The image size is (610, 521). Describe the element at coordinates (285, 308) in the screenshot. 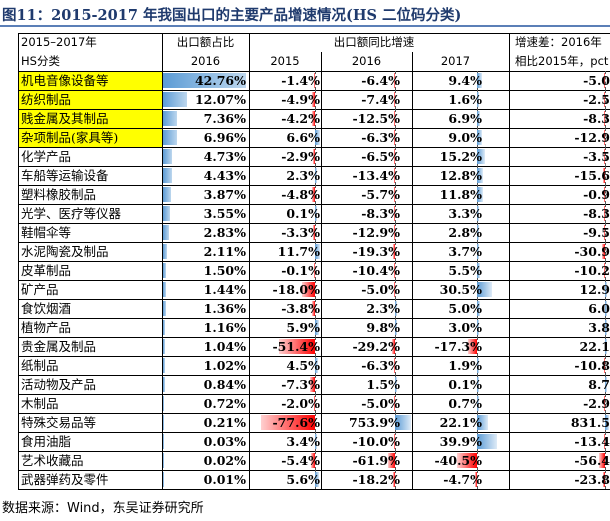

I see `g2015-cell: -3.8%` at that location.